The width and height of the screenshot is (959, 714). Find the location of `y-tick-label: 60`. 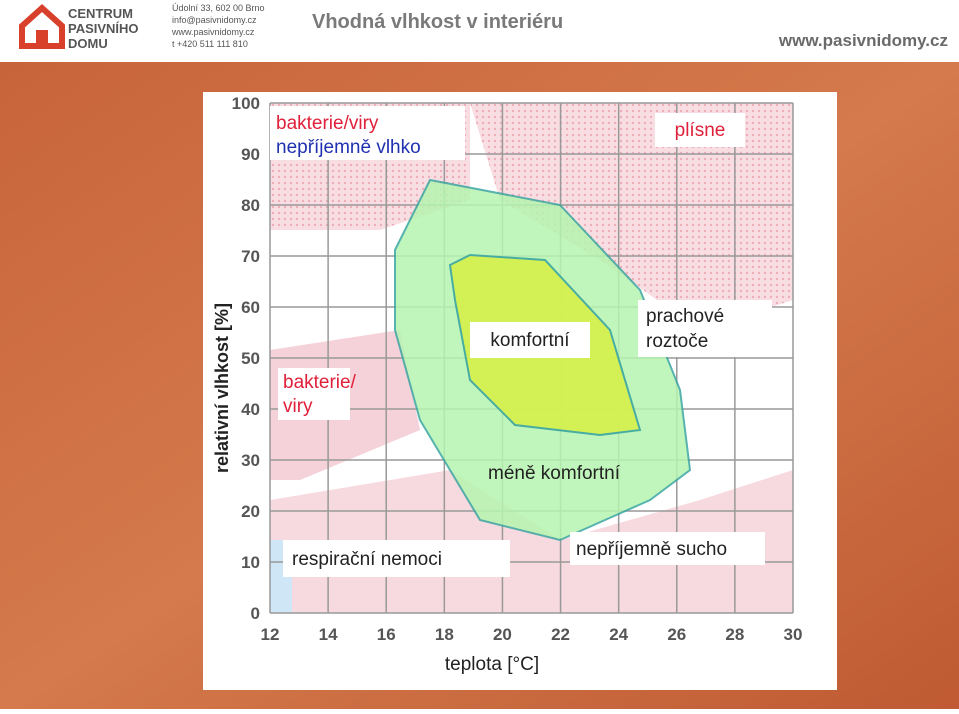

y-tick-label: 60 is located at coordinates (250, 307).